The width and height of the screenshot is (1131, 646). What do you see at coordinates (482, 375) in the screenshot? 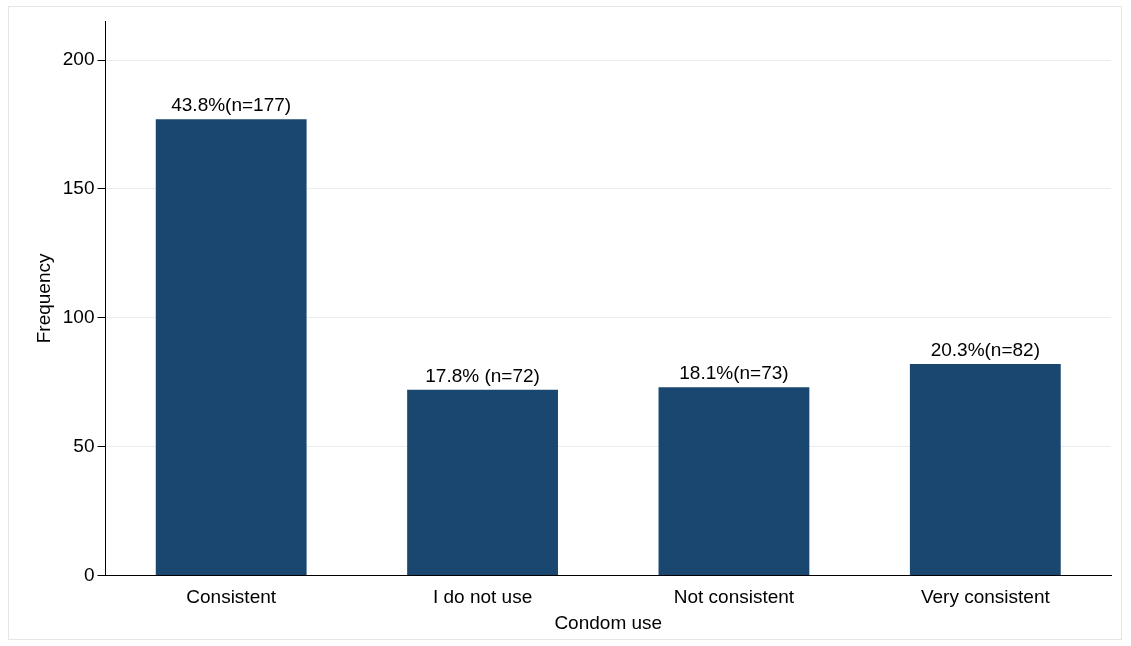
I see `data-label: 17.8% (n=72)` at bounding box center [482, 375].